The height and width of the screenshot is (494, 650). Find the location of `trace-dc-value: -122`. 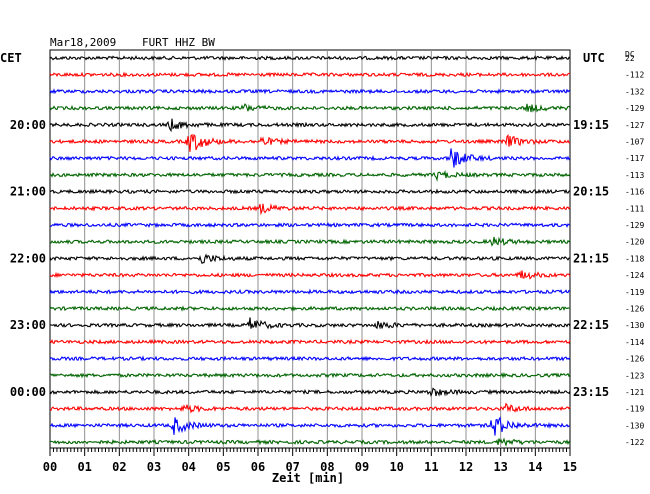

trace-dc-value: -122 is located at coordinates (634, 442).